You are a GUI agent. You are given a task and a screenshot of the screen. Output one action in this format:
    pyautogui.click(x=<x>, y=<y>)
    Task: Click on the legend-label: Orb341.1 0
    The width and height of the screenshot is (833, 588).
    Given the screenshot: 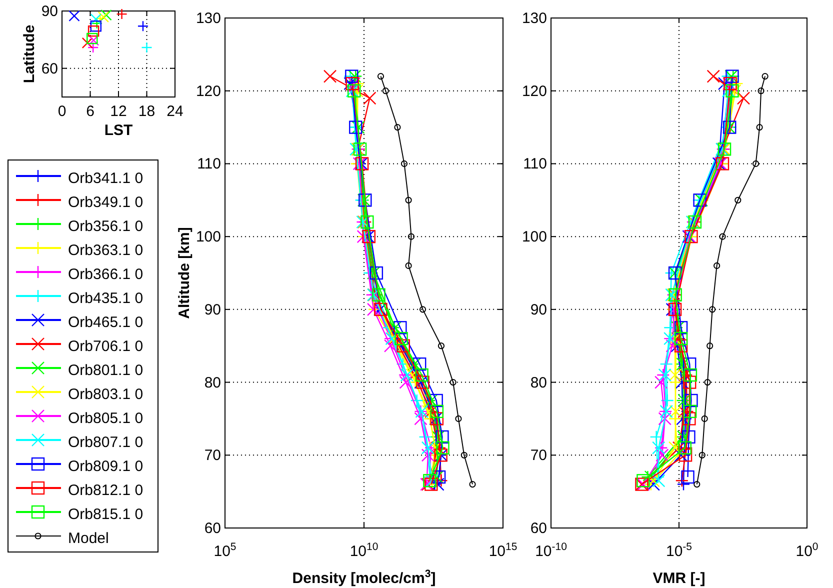 What is the action you would take?
    pyautogui.click(x=106, y=178)
    